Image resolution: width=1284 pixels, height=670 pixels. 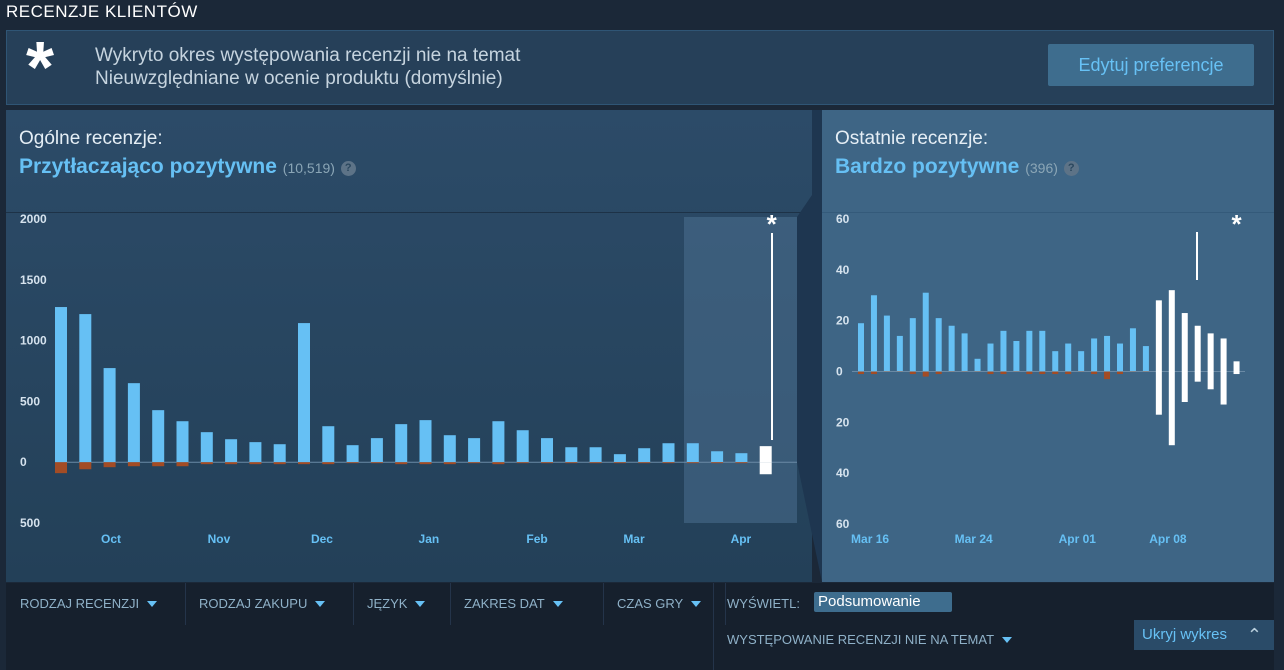 I want to click on y-tick-label: 1000, so click(x=33, y=341).